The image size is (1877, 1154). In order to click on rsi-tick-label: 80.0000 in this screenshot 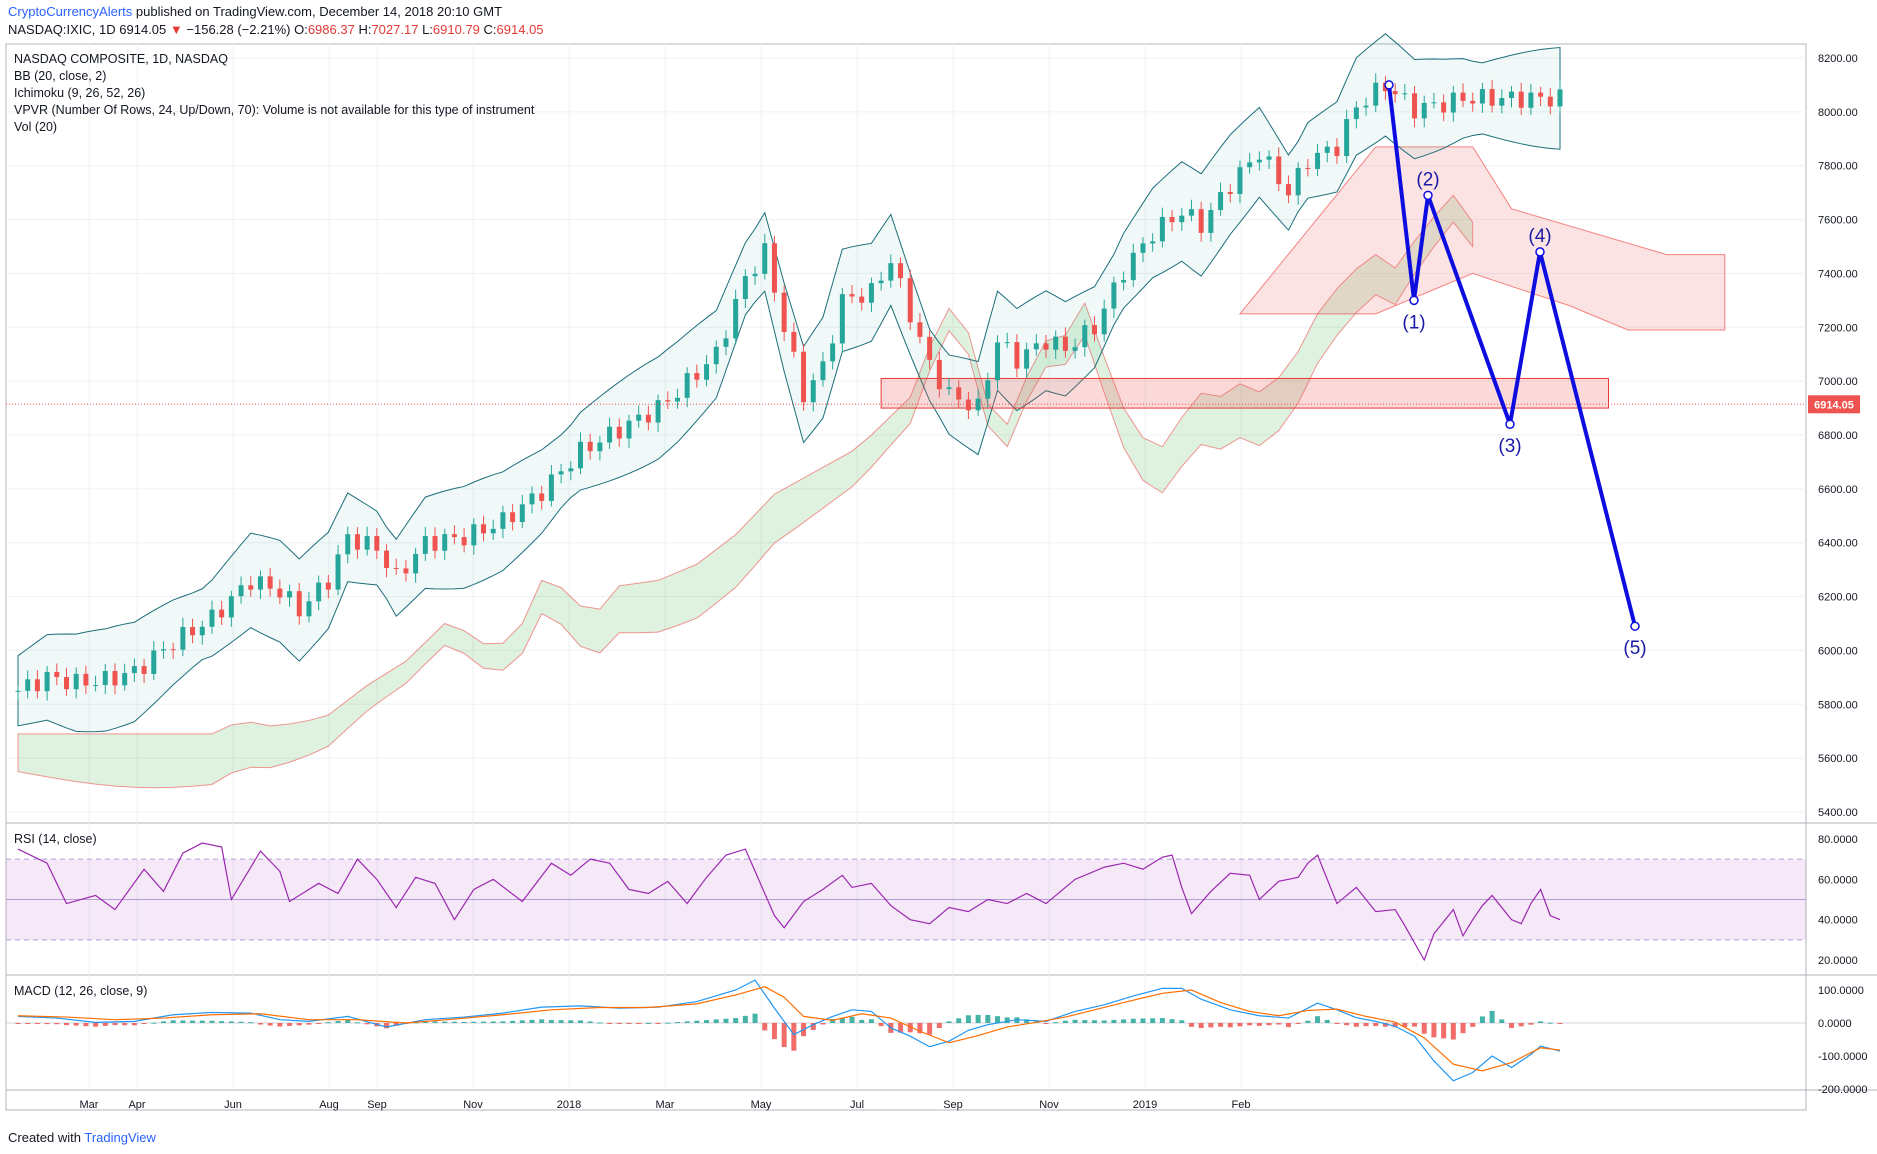, I will do `click(1838, 840)`.